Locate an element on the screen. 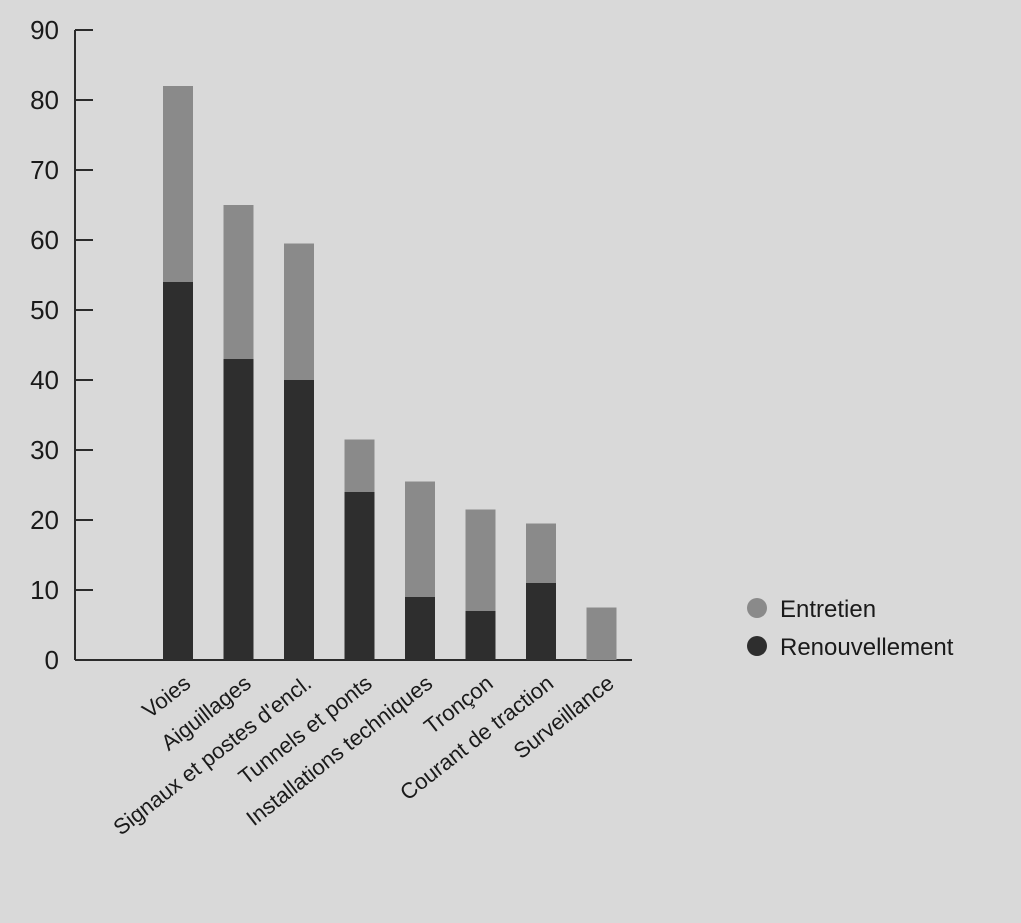 The width and height of the screenshot is (1021, 923). y-tick-label: 50 is located at coordinates (44, 310).